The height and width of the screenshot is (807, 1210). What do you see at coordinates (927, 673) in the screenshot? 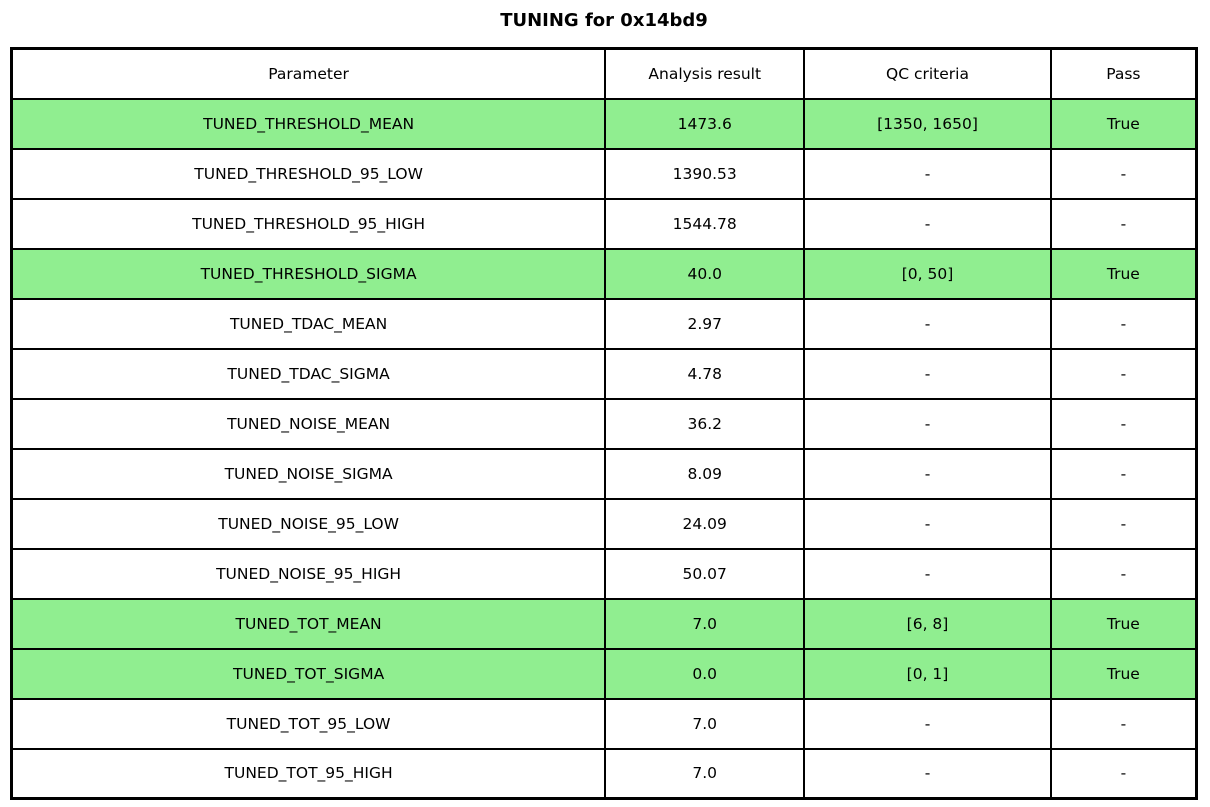
I see `cell-qc-criteria: [0, 1]` at bounding box center [927, 673].